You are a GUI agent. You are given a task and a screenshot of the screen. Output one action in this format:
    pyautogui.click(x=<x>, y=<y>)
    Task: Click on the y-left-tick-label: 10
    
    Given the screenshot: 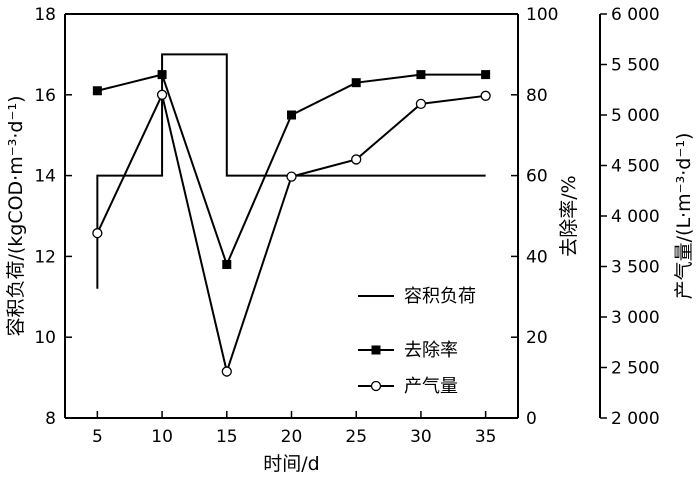 What is the action you would take?
    pyautogui.click(x=45, y=338)
    